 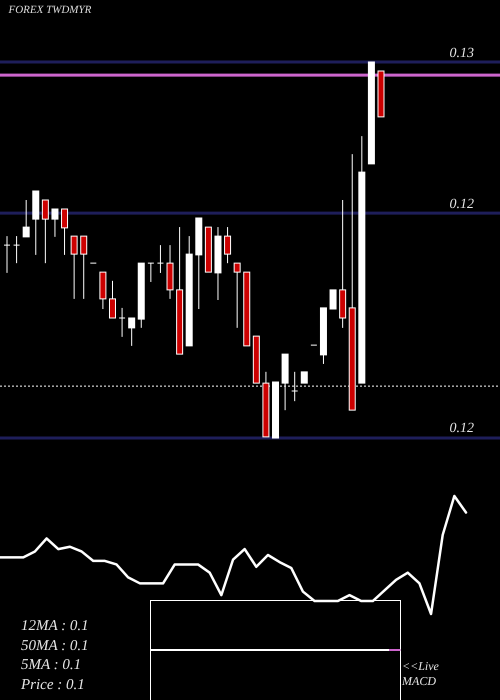 I want to click on text: MACD, so click(x=418, y=681).